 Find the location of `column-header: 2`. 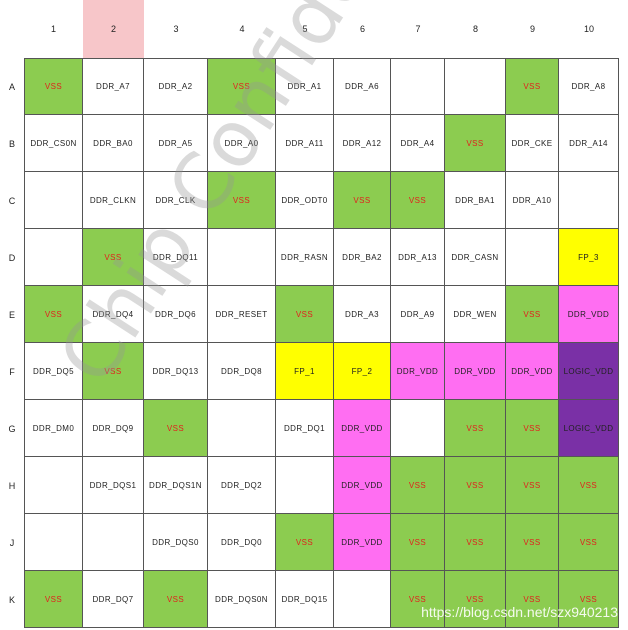

column-header: 2 is located at coordinates (113, 29).